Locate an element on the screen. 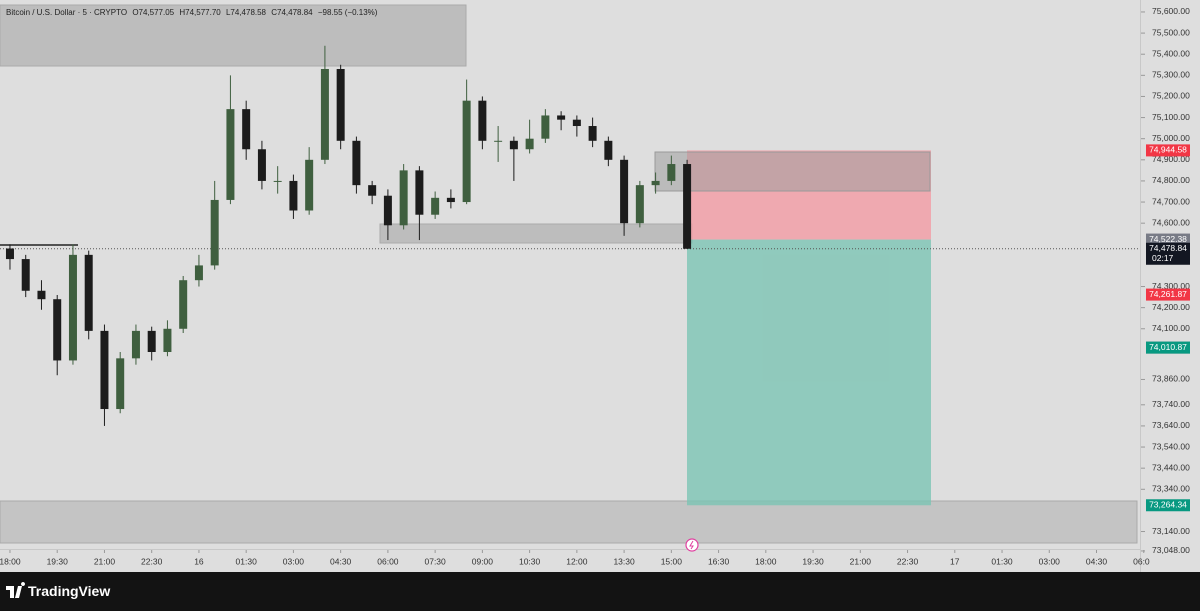 This screenshot has width=1200, height=611. y-tick-label: 73,340.00 is located at coordinates (1171, 489).